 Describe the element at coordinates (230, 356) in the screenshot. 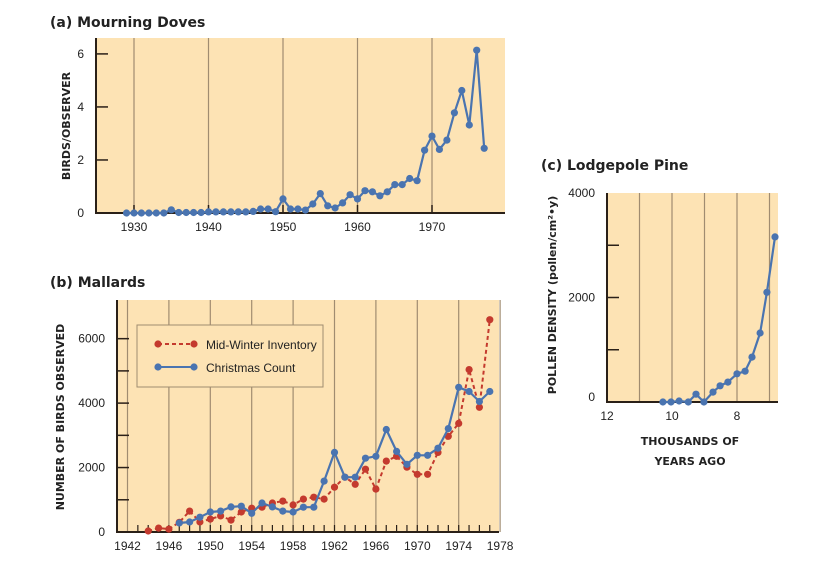

I see `legend-box` at that location.